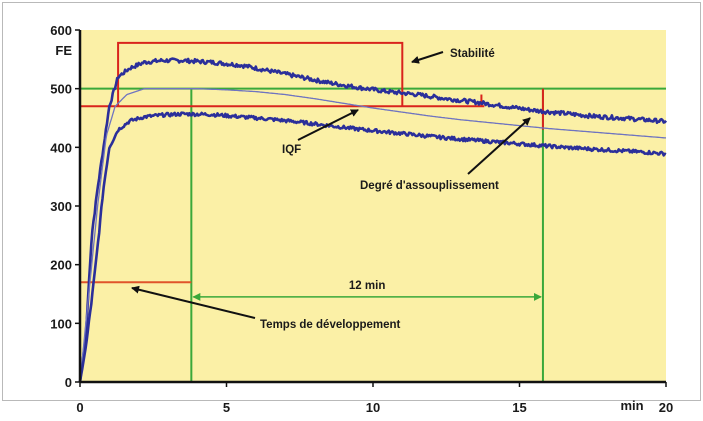 This screenshot has width=703, height=421. I want to click on x-tick-label: 20, so click(666, 407).